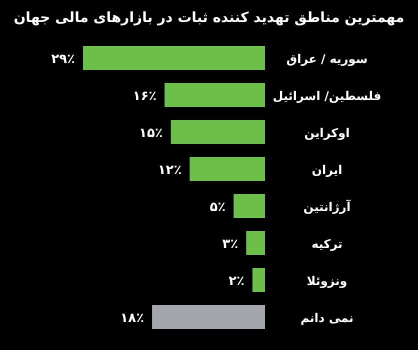 This screenshot has width=418, height=350. Describe the element at coordinates (151, 133) in the screenshot. I see `data-label: ۱۵٪` at that location.